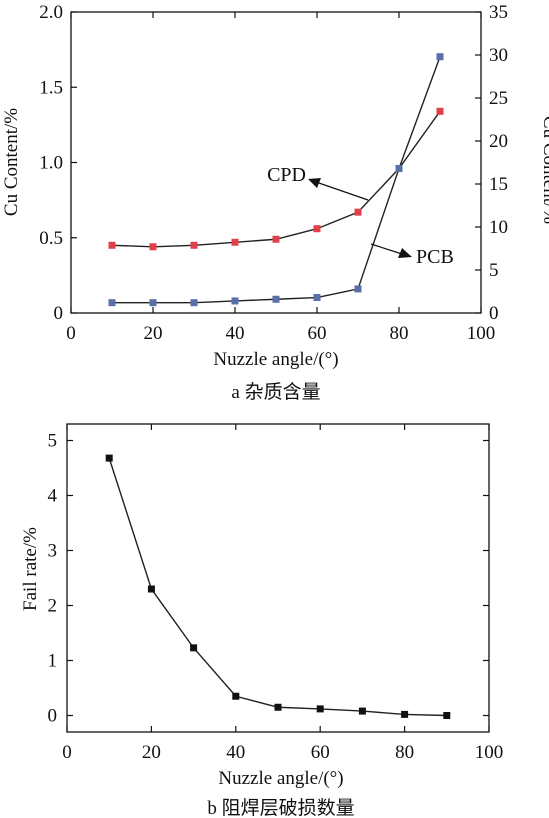  What do you see at coordinates (275, 392) in the screenshot?
I see `chart-a-caption: a 杂质含量` at bounding box center [275, 392].